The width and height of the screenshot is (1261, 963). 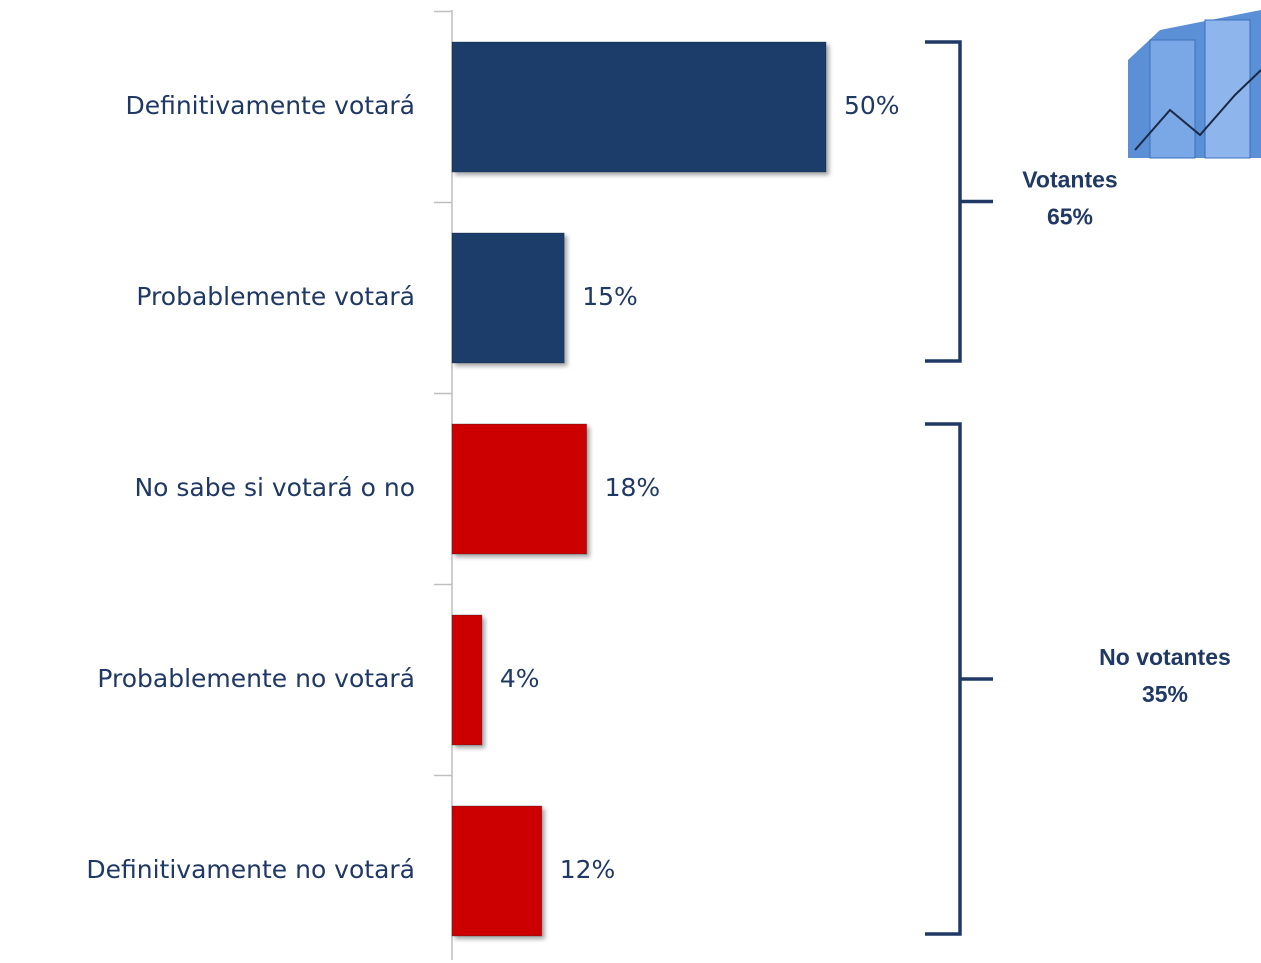 What do you see at coordinates (1194, 84) in the screenshot?
I see `icon` at bounding box center [1194, 84].